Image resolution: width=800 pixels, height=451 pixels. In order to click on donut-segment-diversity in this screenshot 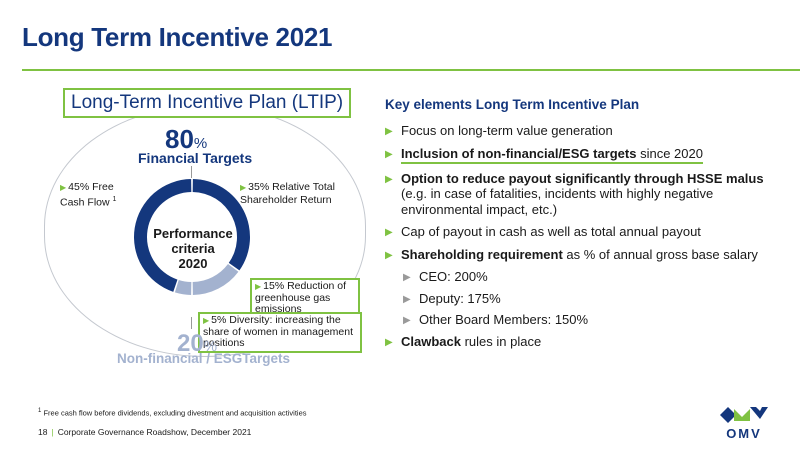, I will do `click(183, 287)`.